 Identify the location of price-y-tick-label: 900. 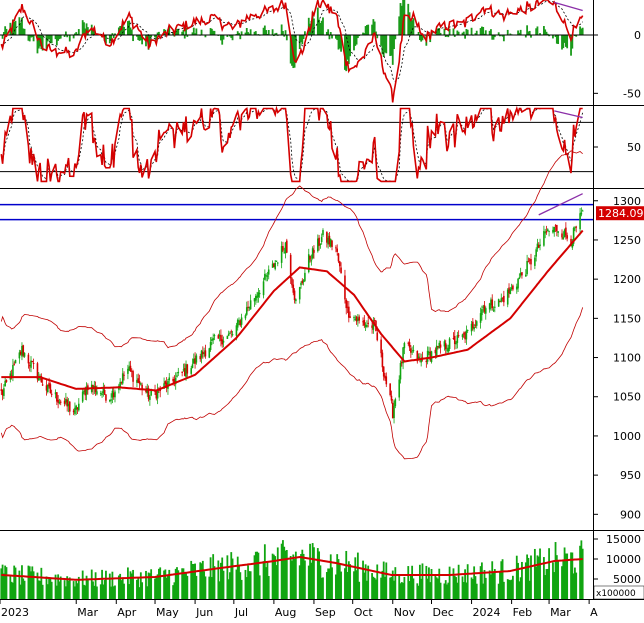
(630, 514).